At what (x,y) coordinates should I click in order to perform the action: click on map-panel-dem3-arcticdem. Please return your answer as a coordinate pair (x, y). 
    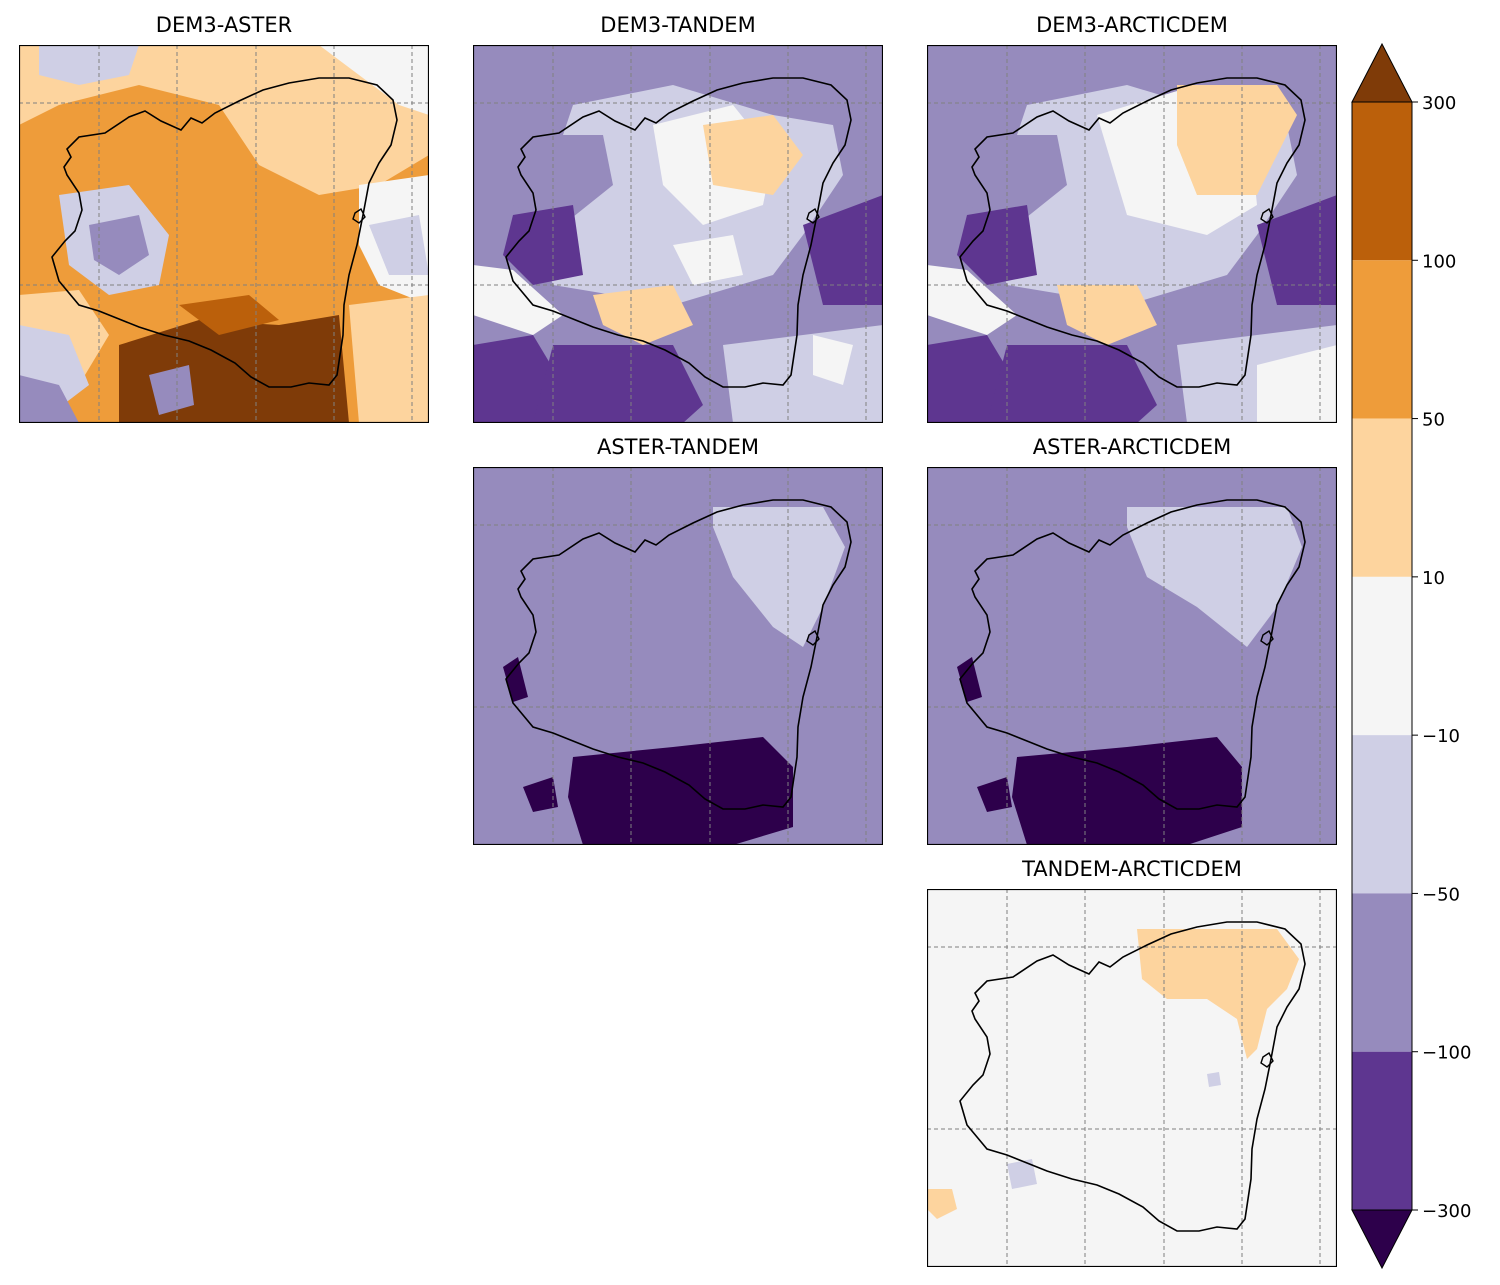
    Looking at the image, I should click on (1132, 234).